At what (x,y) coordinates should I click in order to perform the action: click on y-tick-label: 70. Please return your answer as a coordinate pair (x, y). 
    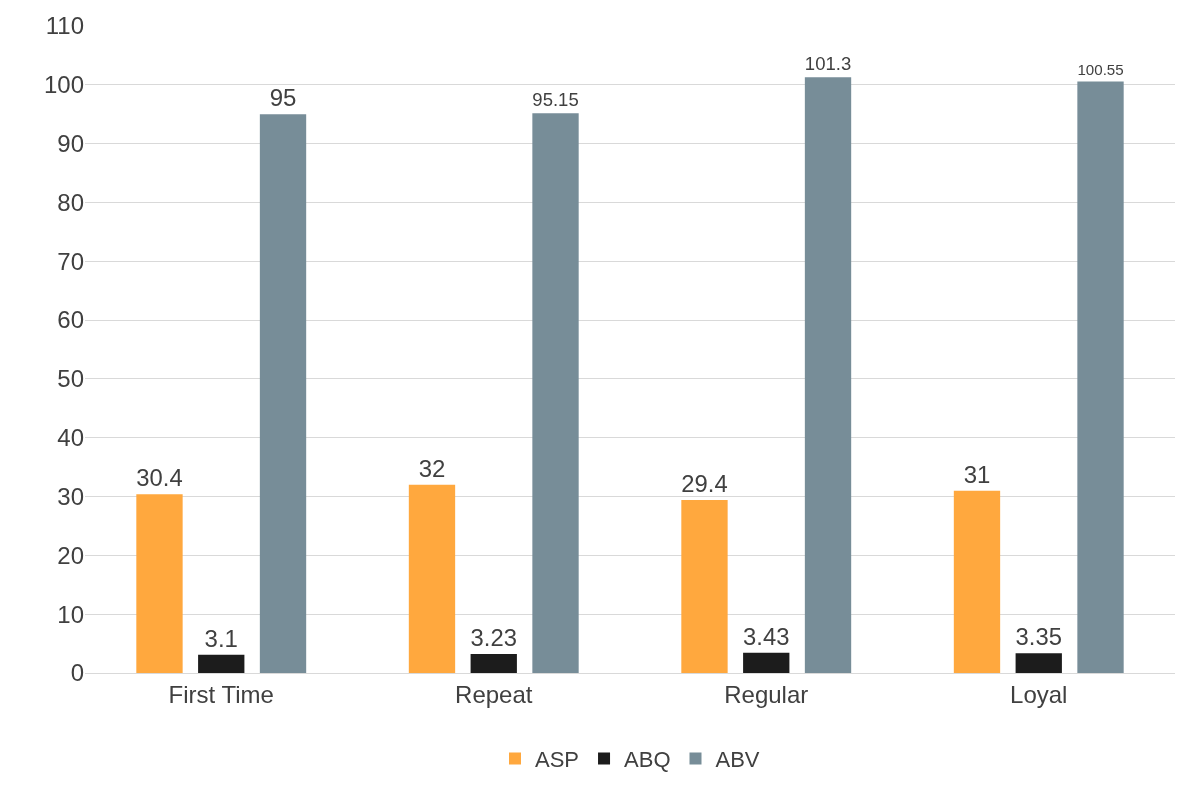
    Looking at the image, I should click on (70, 261).